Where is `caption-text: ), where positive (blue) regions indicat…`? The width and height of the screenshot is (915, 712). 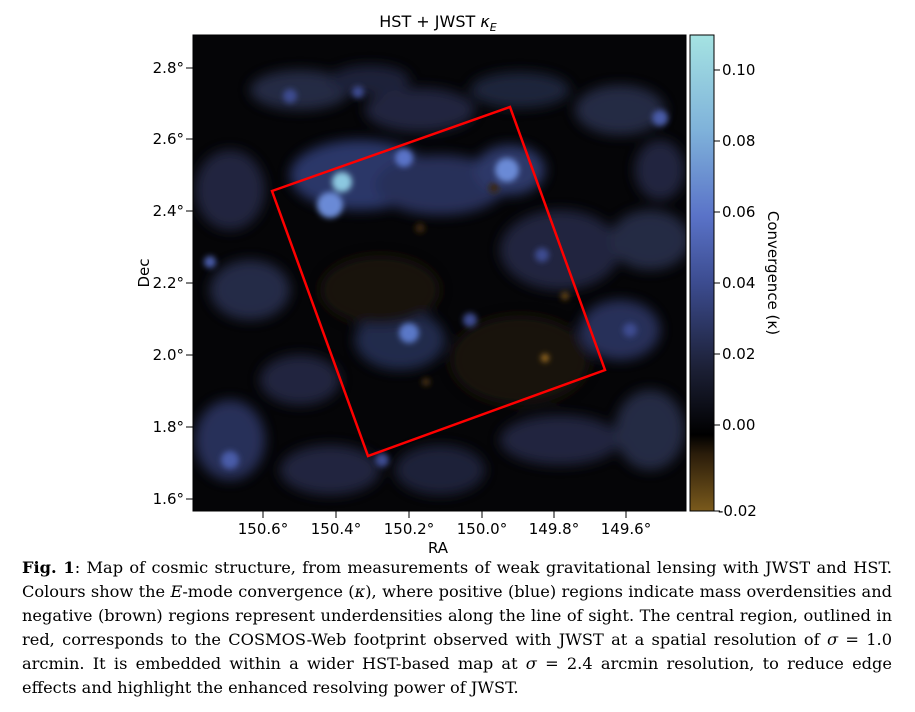 caption-text: ), where positive (blue) regions indicat… is located at coordinates (457, 615).